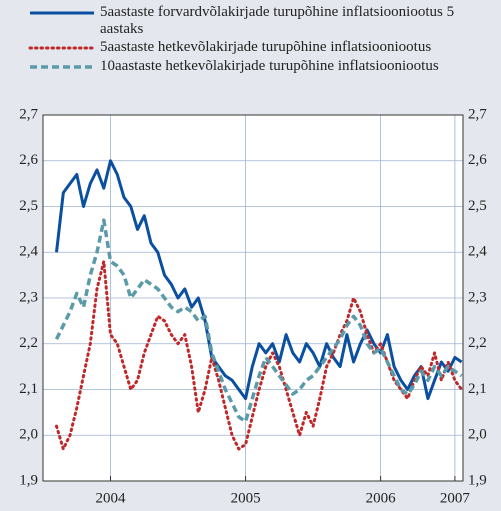 The width and height of the screenshot is (501, 511). What do you see at coordinates (28, 389) in the screenshot?
I see `y-tick-label: 2,1` at bounding box center [28, 389].